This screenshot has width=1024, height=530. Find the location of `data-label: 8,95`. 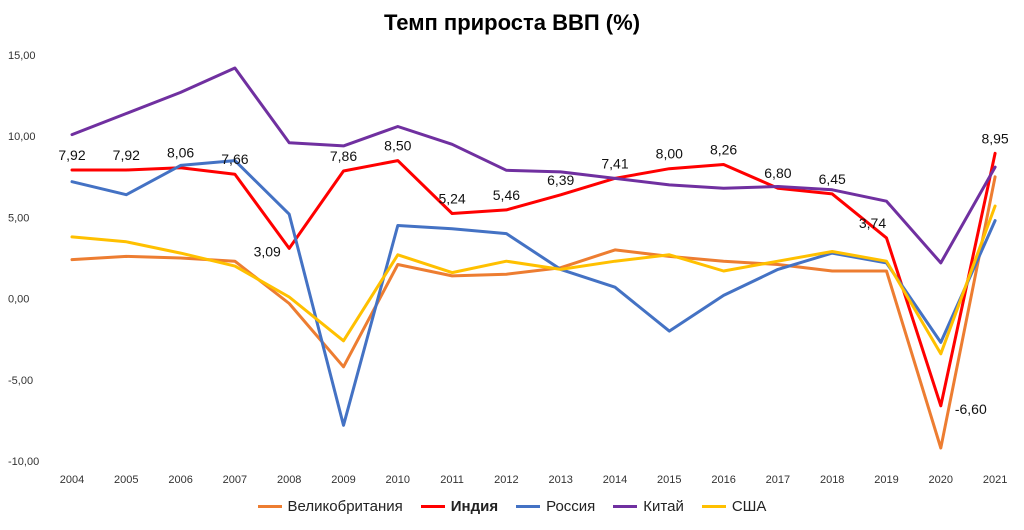

data-label: 8,95 is located at coordinates (994, 138).